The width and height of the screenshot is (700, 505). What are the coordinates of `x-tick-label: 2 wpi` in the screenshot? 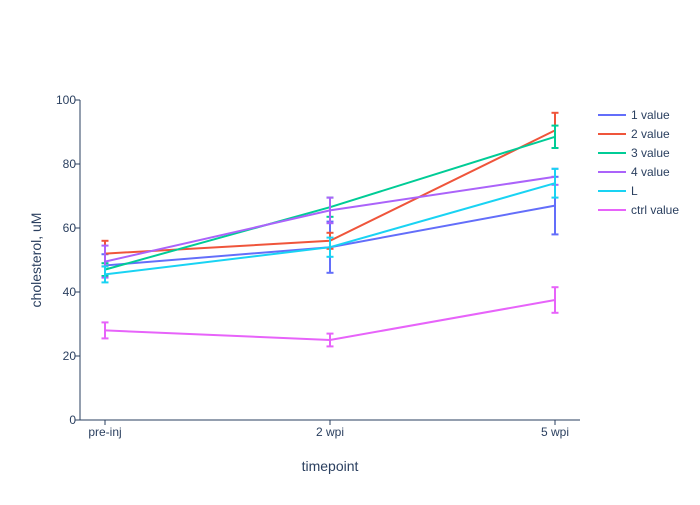 It's located at (330, 432).